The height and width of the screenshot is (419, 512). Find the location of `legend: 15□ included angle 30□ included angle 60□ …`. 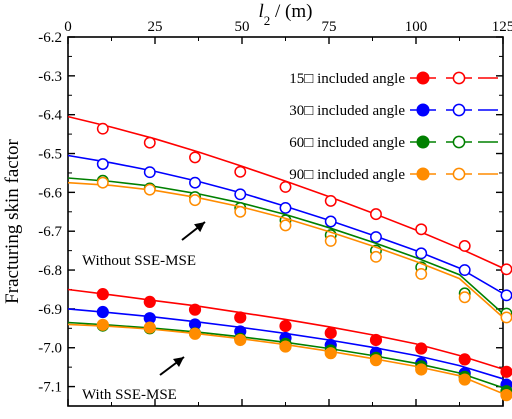

legend: 15□ included angle 30□ included angle 60□ … is located at coordinates (393, 127).